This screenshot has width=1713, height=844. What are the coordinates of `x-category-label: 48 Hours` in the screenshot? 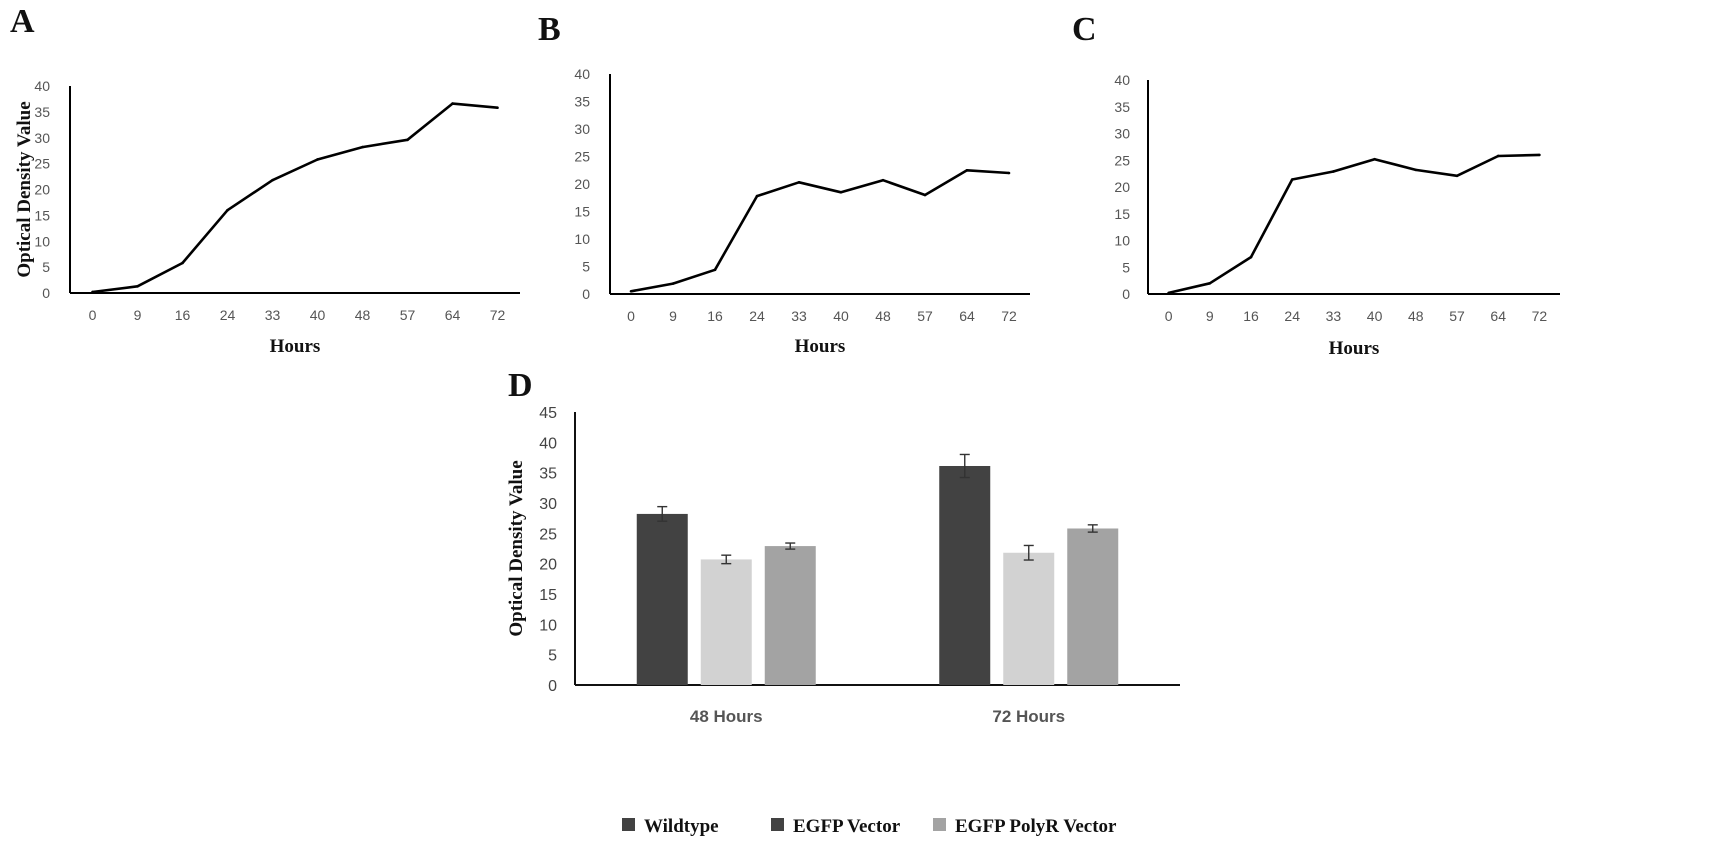 It's located at (726, 716).